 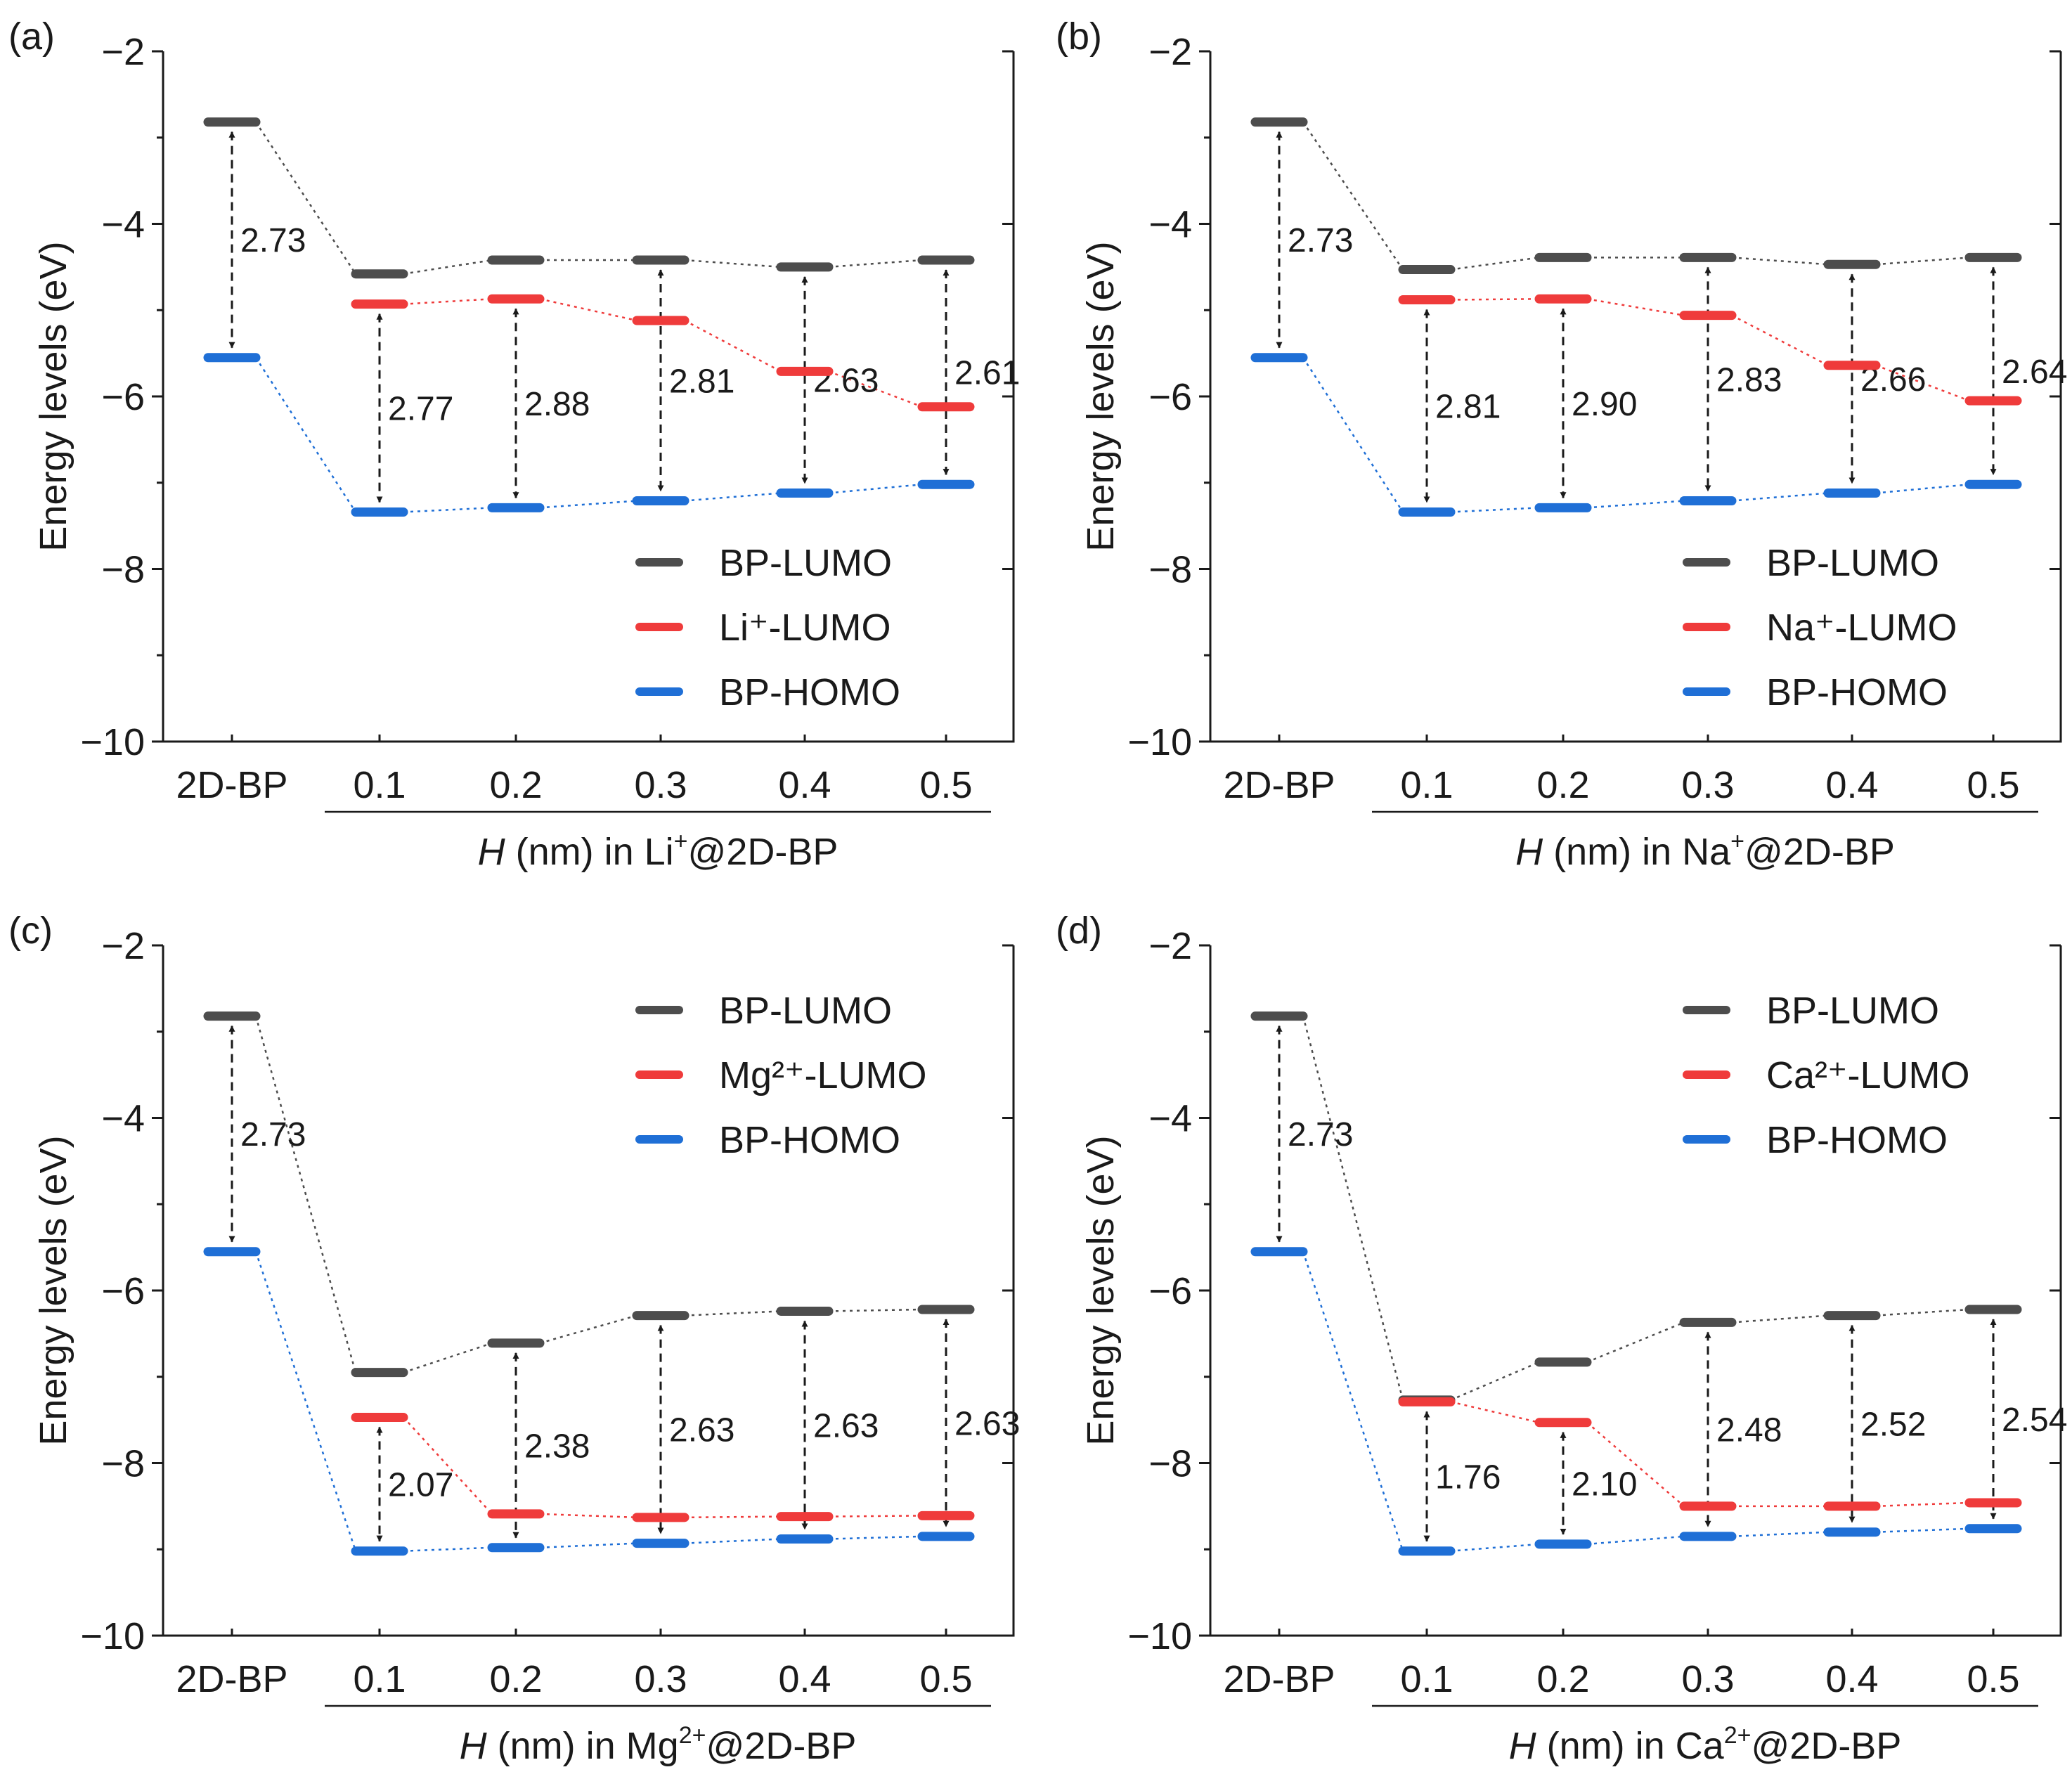 What do you see at coordinates (557, 404) in the screenshot?
I see `gap-label: 2.88` at bounding box center [557, 404].